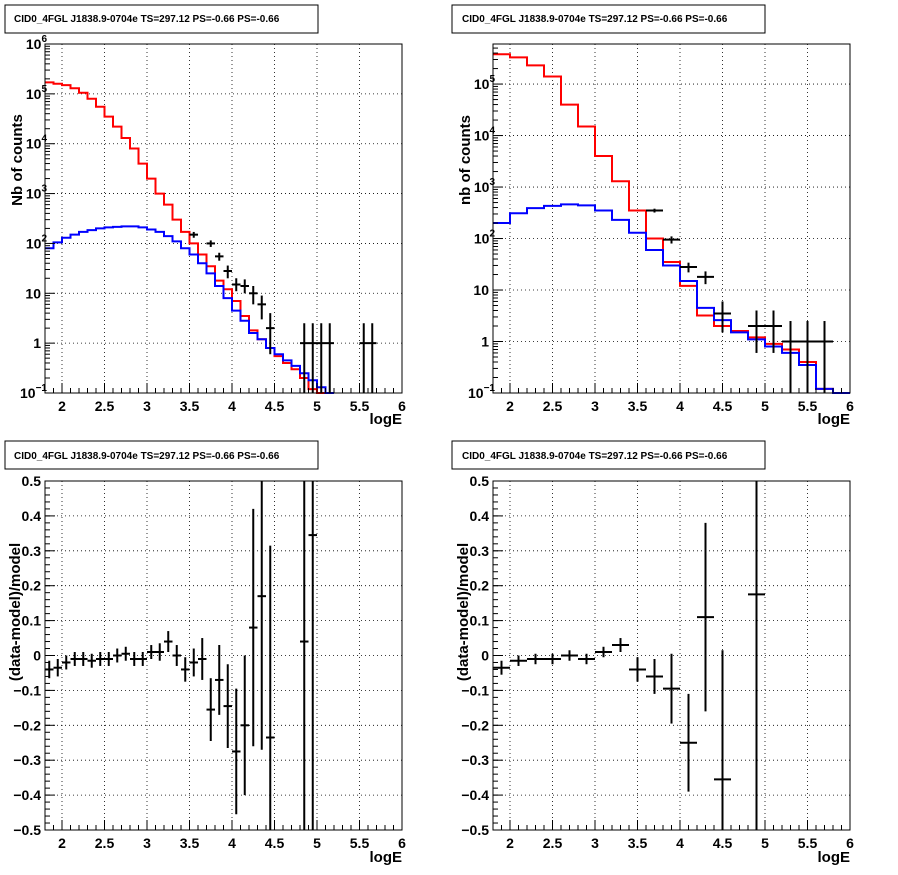 The width and height of the screenshot is (898, 875). Describe the element at coordinates (492, 131) in the screenshot. I see `y-tick-exponent: 4` at that location.